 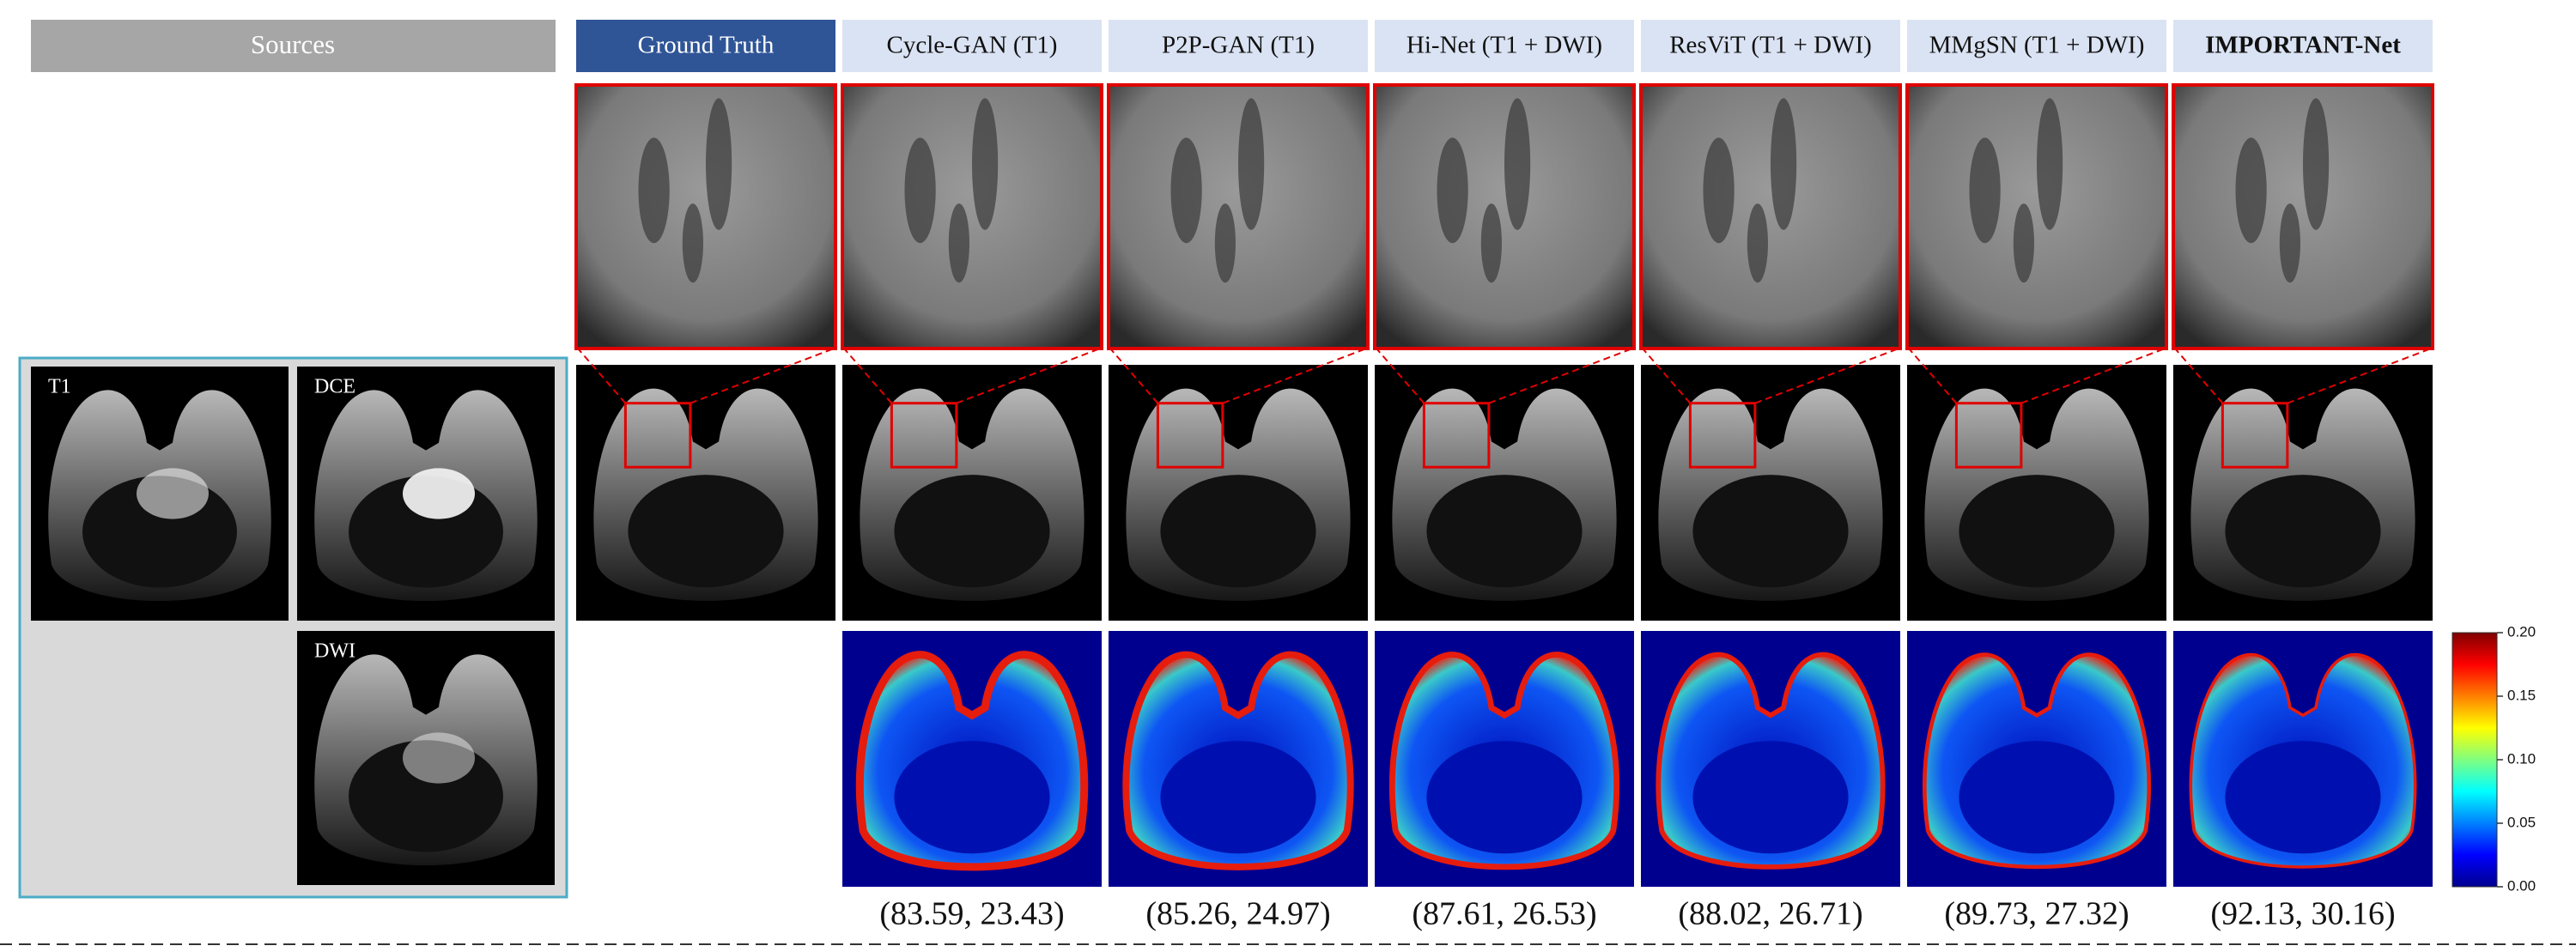 I want to click on method-title: Ground Truth, so click(x=706, y=46).